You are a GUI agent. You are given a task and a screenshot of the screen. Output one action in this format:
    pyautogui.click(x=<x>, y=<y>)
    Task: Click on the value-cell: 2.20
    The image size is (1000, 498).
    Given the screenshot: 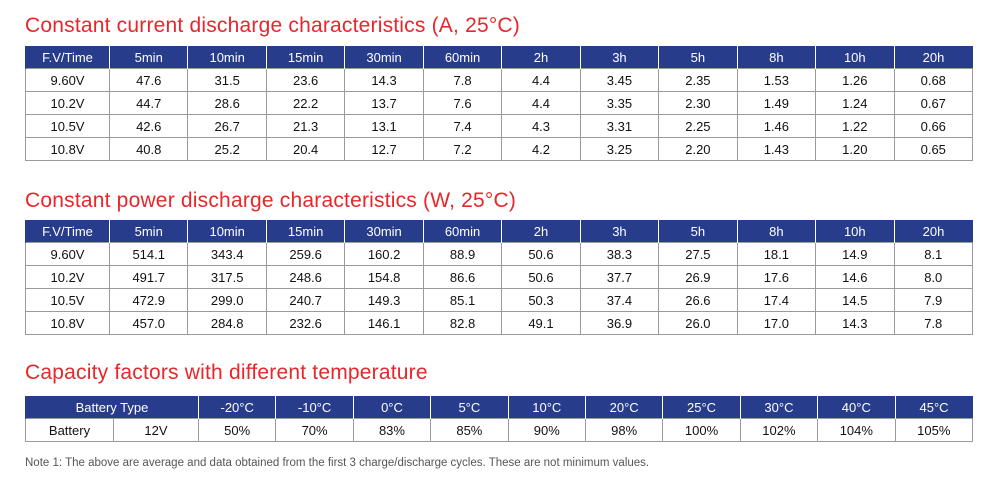 What is the action you would take?
    pyautogui.click(x=698, y=149)
    